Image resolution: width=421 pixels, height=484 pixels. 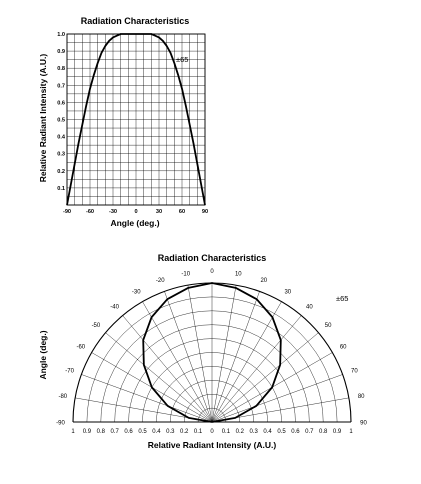 What do you see at coordinates (60, 424) in the screenshot?
I see `angle-tick-label: -90` at bounding box center [60, 424].